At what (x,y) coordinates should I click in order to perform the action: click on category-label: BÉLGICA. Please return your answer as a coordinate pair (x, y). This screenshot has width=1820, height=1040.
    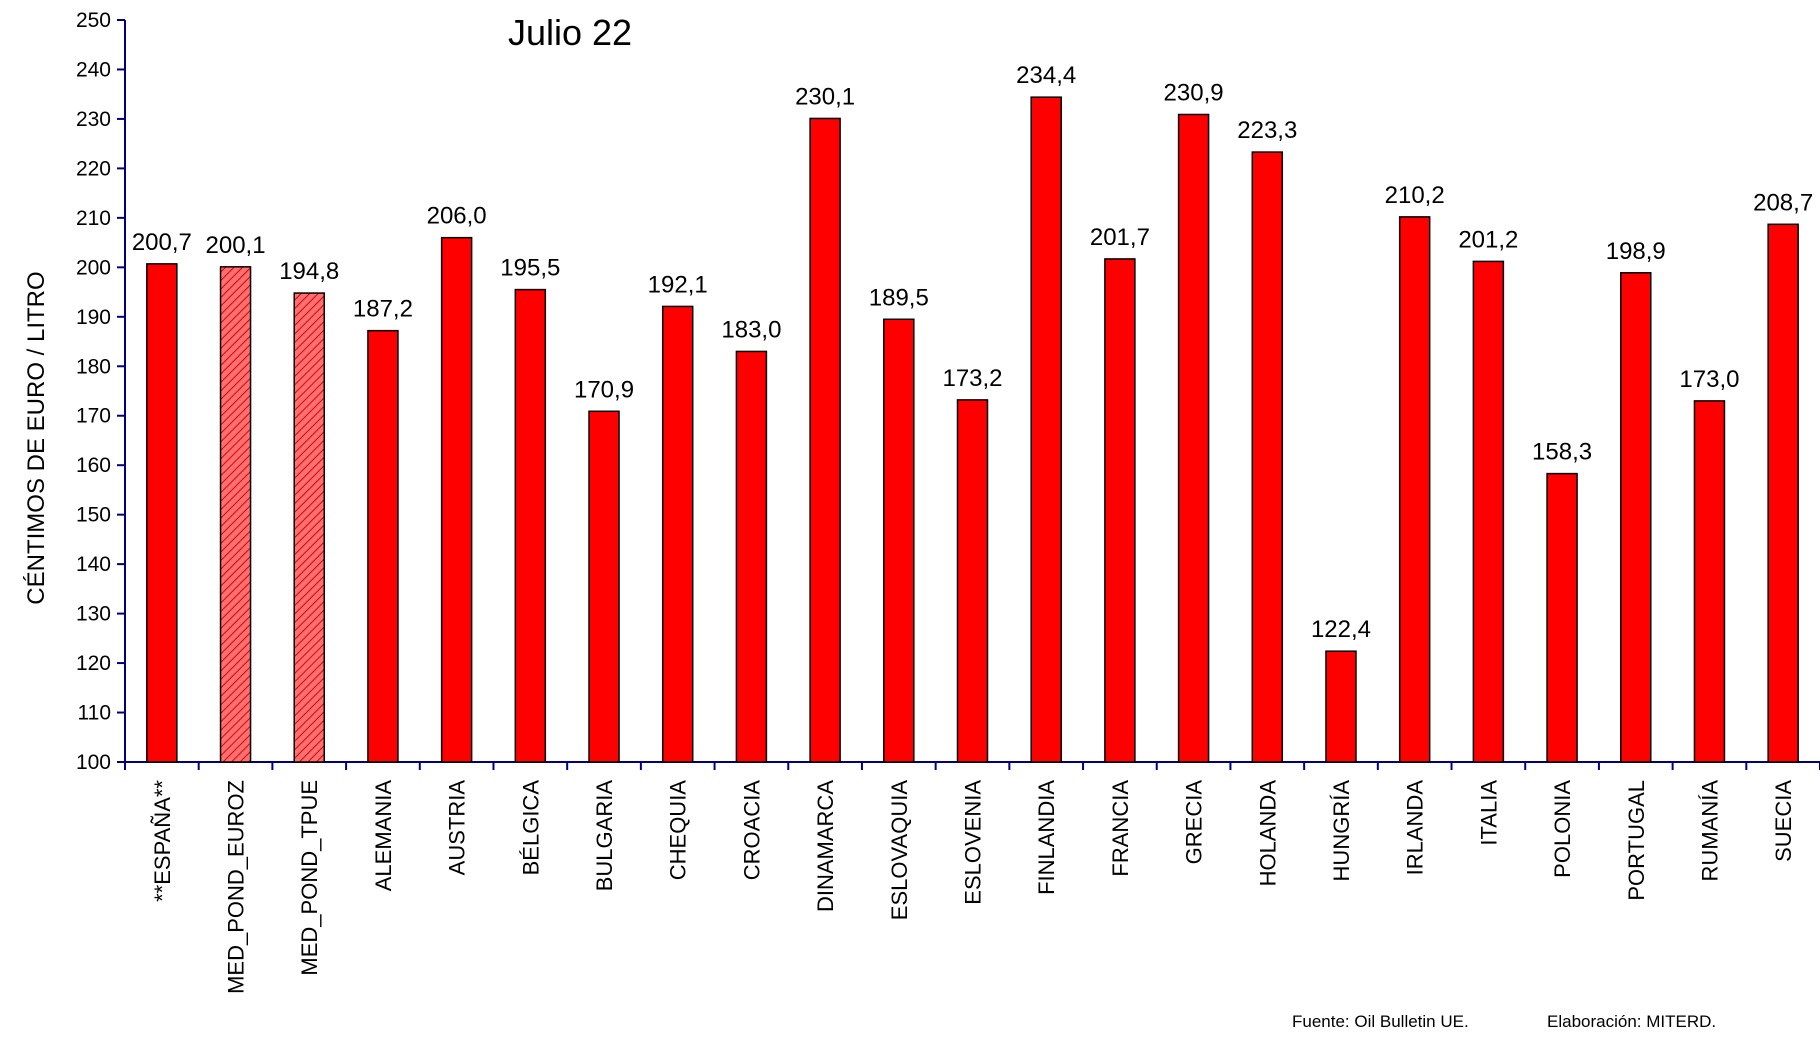
    Looking at the image, I should click on (530, 828).